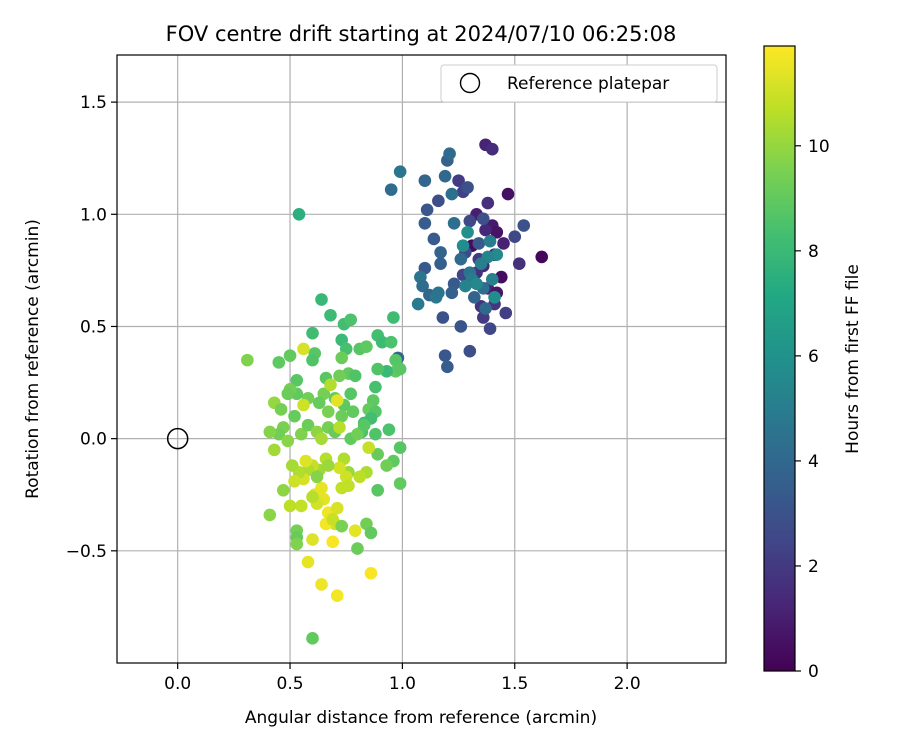  What do you see at coordinates (33, 359) in the screenshot?
I see `y-axis-label: Rotation from reference (arcmin)` at bounding box center [33, 359].